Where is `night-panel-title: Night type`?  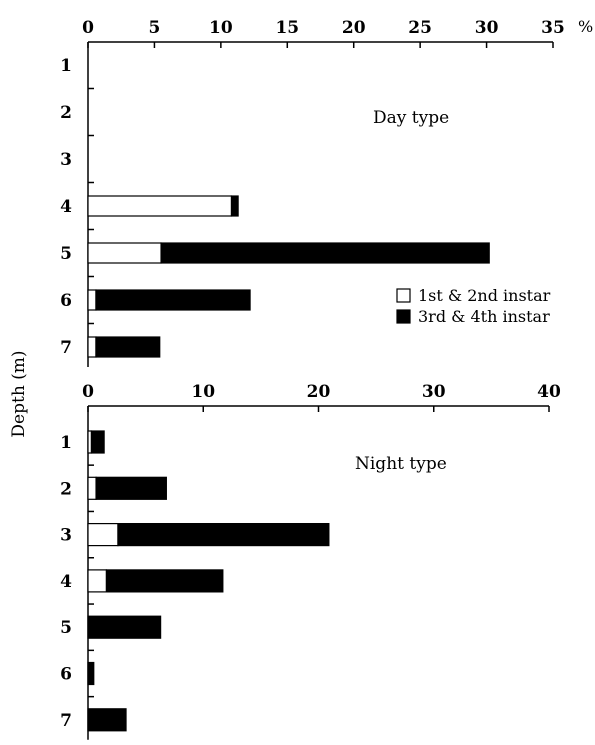 night-panel-title: Night type is located at coordinates (401, 464).